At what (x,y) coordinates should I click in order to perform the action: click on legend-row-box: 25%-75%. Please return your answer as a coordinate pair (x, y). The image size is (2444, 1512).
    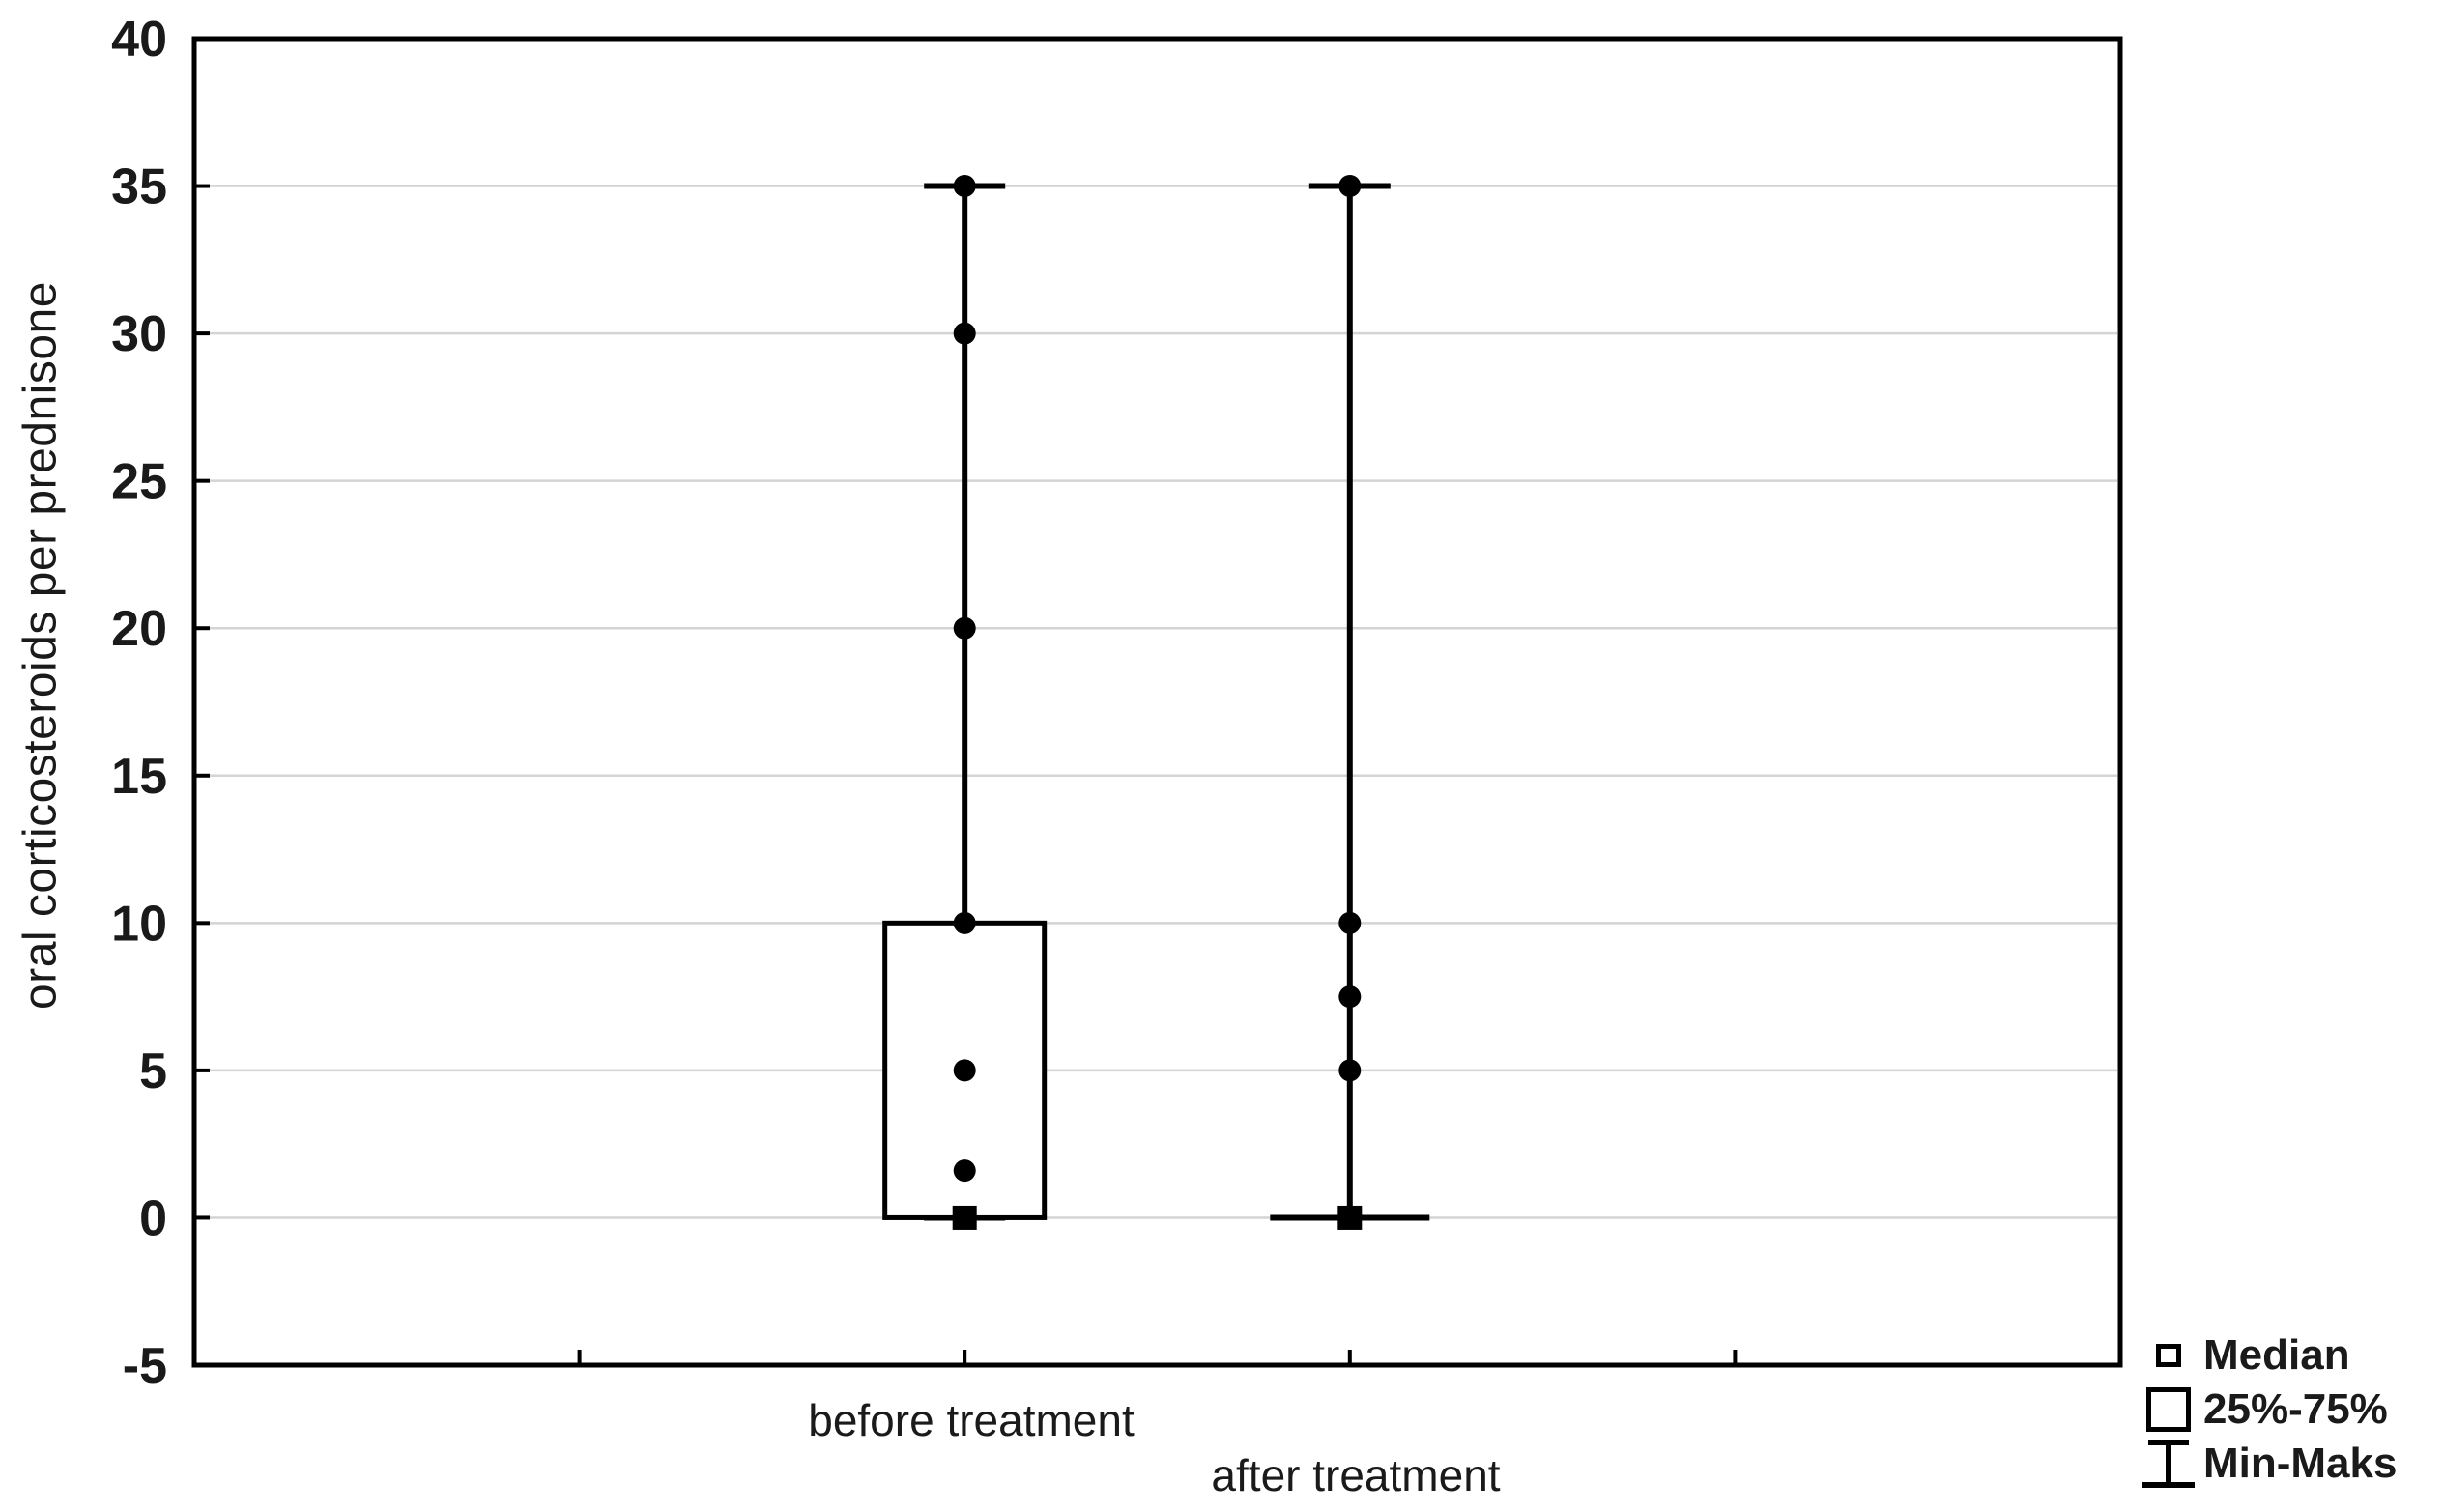
    Looking at the image, I should click on (2265, 1409).